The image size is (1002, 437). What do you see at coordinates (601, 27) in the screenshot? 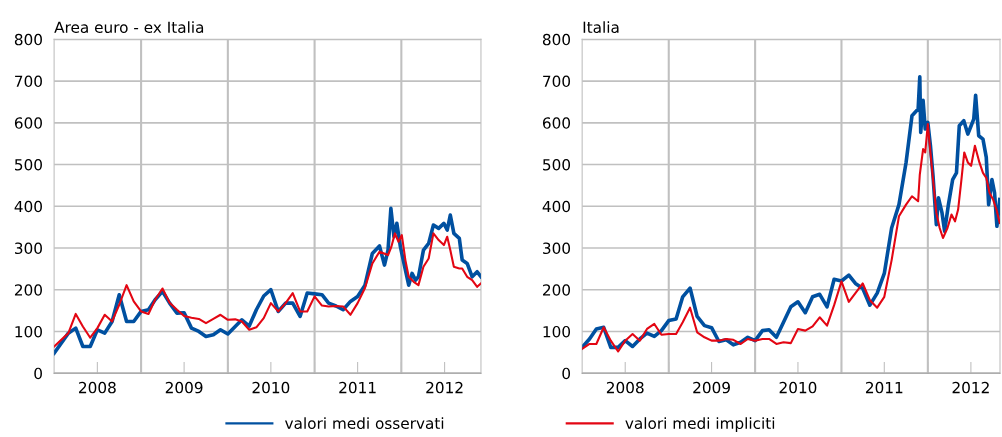
I see `chart-title: Italia` at bounding box center [601, 27].